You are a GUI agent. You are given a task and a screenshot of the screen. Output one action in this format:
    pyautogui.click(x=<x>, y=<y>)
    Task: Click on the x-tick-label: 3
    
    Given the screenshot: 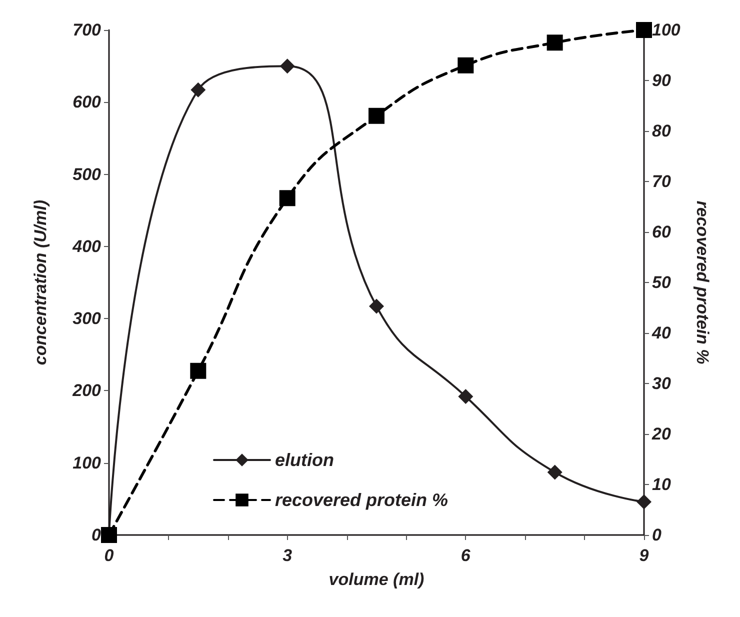 What is the action you would take?
    pyautogui.click(x=287, y=555)
    